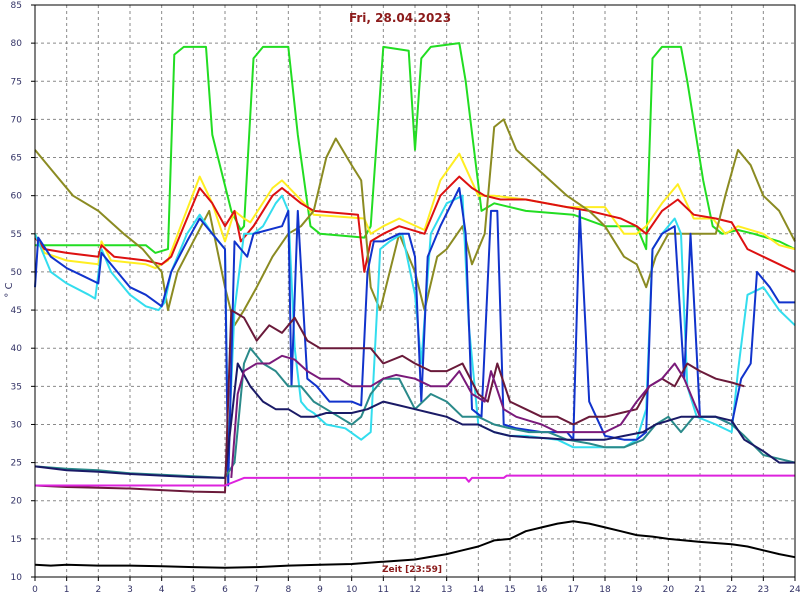 This screenshot has width=800, height=600. What do you see at coordinates (98, 590) in the screenshot?
I see `x-tick-label: 2` at bounding box center [98, 590].